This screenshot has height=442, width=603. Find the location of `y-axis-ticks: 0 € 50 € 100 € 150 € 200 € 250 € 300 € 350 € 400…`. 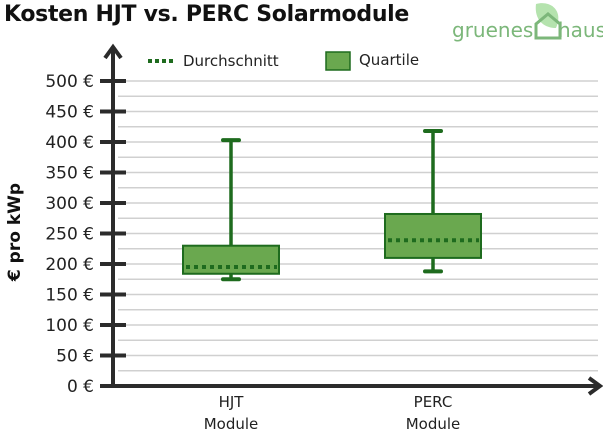

y-axis-ticks: 0 € 50 € 100 € 150 € 200 € 250 € 300 € 350 € 400… is located at coordinates (85, 234).